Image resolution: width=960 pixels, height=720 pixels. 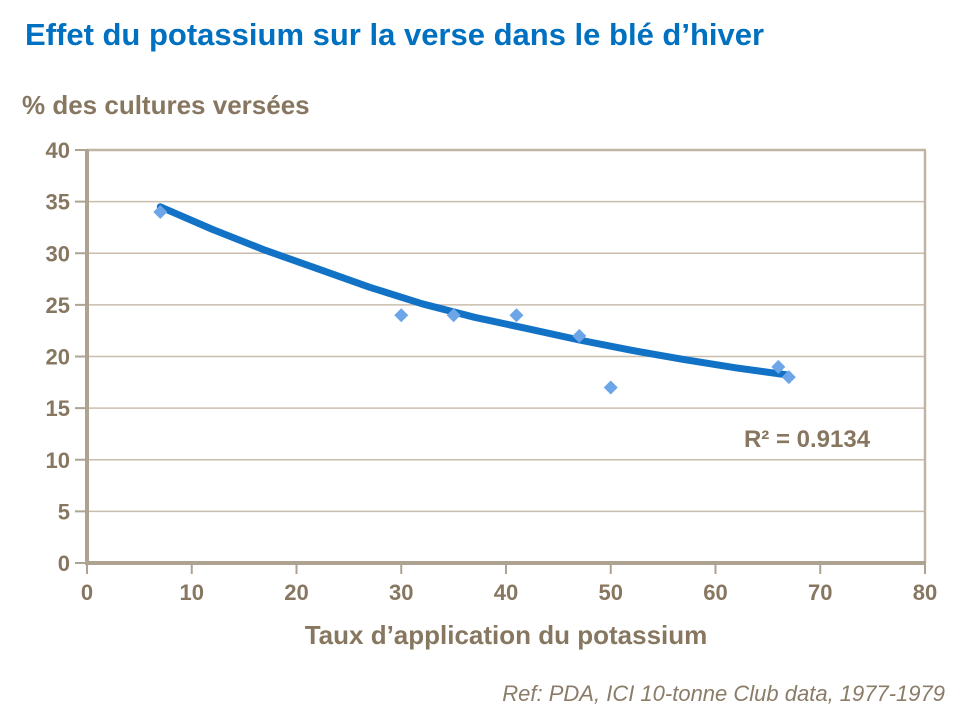 I want to click on x-tick-label: 30, so click(x=401, y=592).